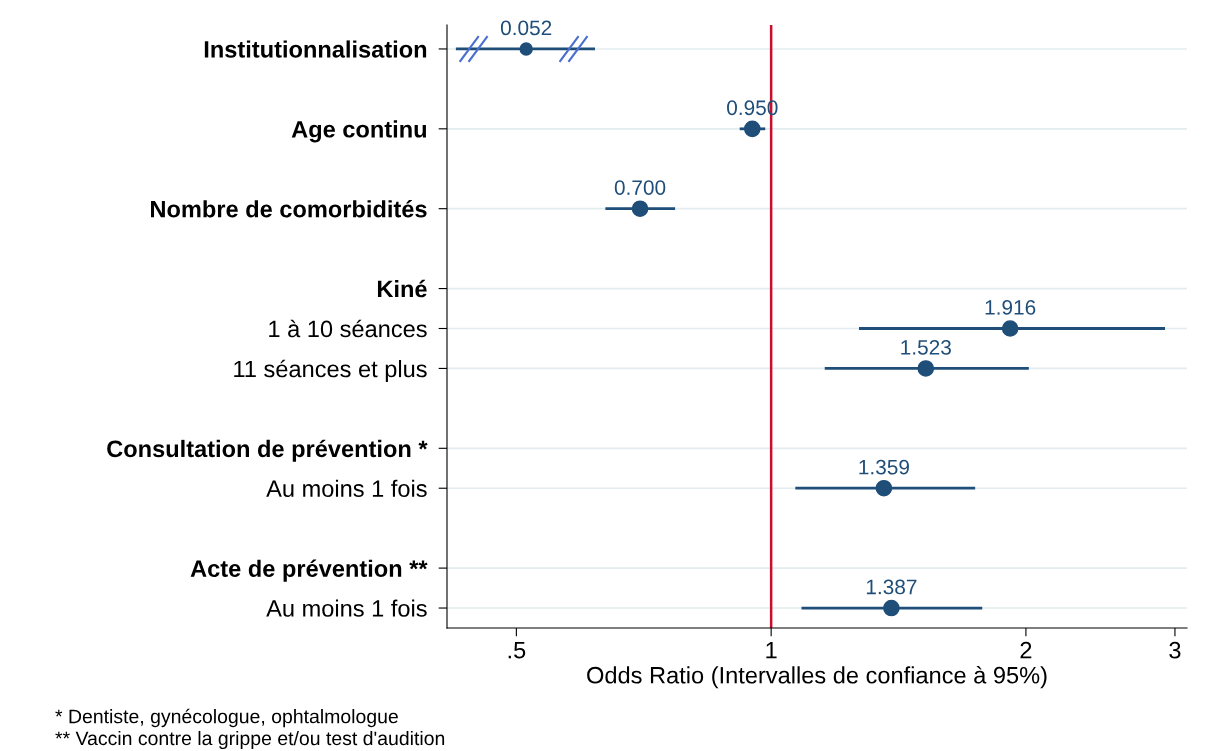  What do you see at coordinates (526, 28) in the screenshot?
I see `text: 0.052` at bounding box center [526, 28].